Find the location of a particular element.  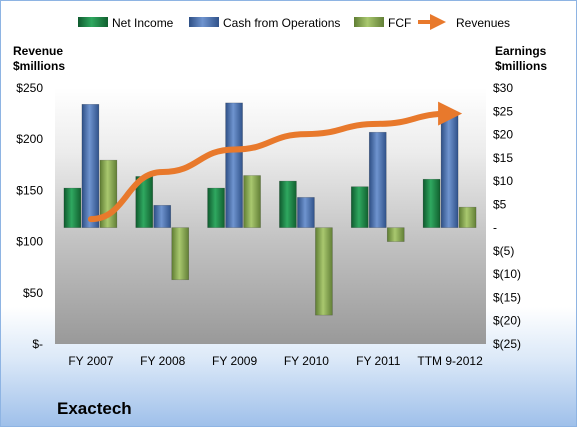

left-axis-ticks: $250 $200 $150 $100 $50 $- is located at coordinates (29, 216).